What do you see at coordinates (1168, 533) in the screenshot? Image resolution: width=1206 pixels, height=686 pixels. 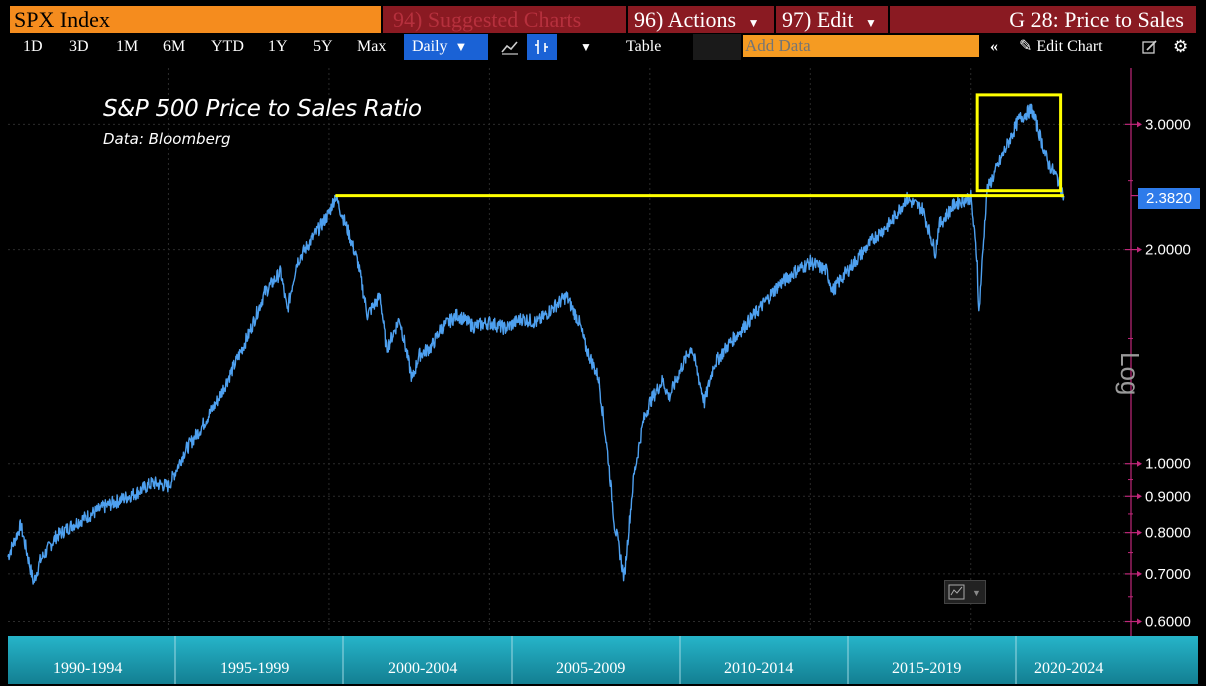 I see `y-tick-label: 0.8000` at bounding box center [1168, 533].